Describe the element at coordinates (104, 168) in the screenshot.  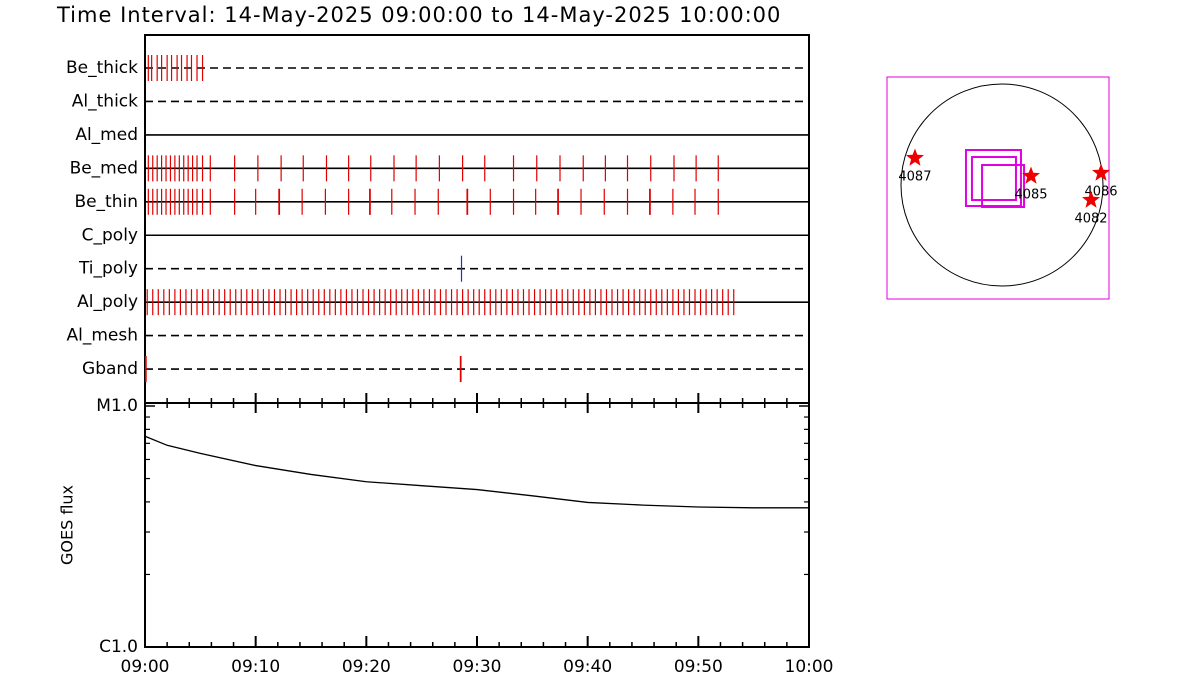
I see `row-label: Be_med` at that location.